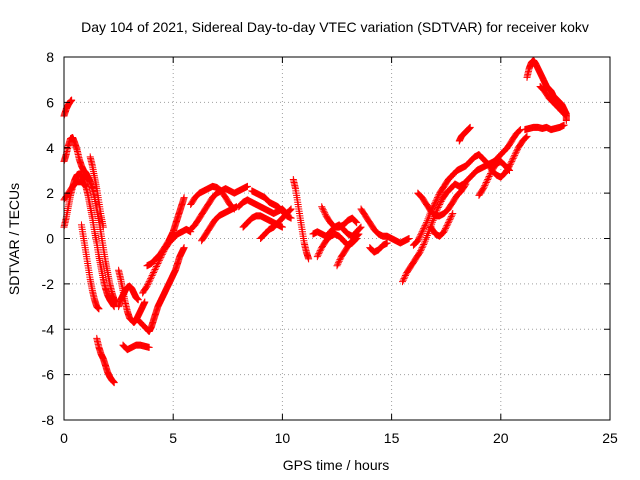 This screenshot has width=640, height=480. What do you see at coordinates (50, 102) in the screenshot?
I see `y-tick-label: 6` at bounding box center [50, 102].